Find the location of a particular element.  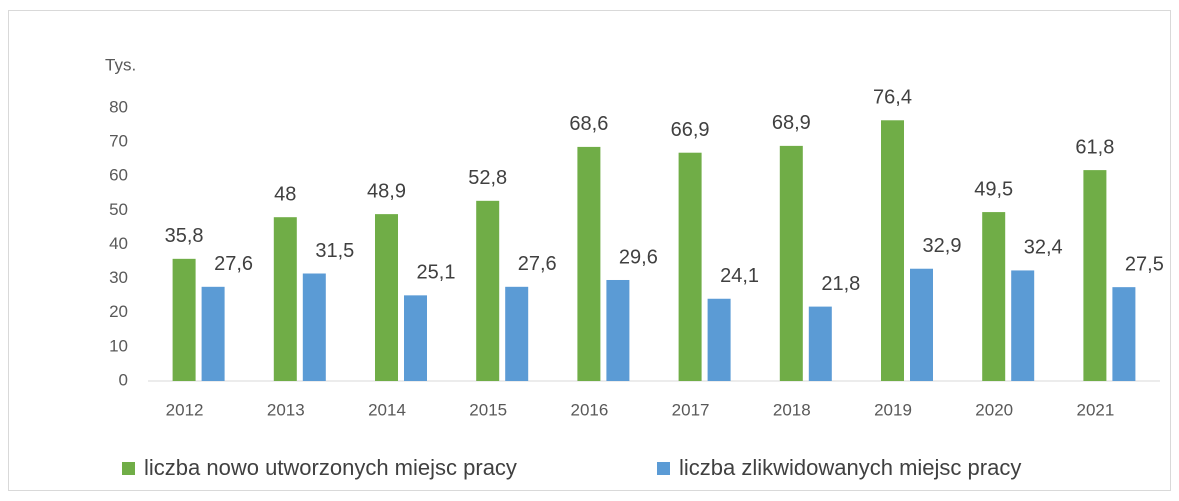

data-label: 68,6 is located at coordinates (588, 124).